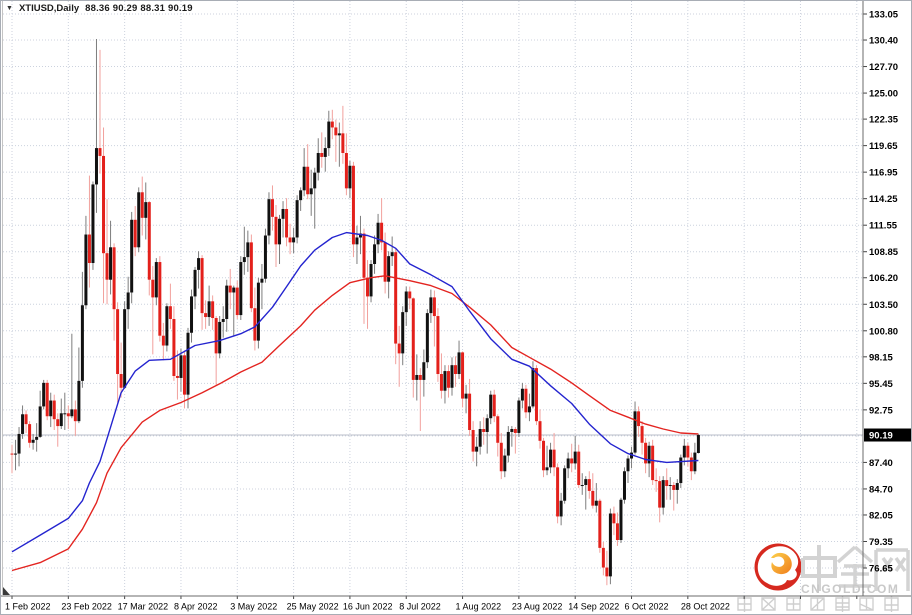 Image resolution: width=912 pixels, height=615 pixels. Describe the element at coordinates (647, 607) in the screenshot. I see `x-axis-label: 6 Oct 2022` at that location.